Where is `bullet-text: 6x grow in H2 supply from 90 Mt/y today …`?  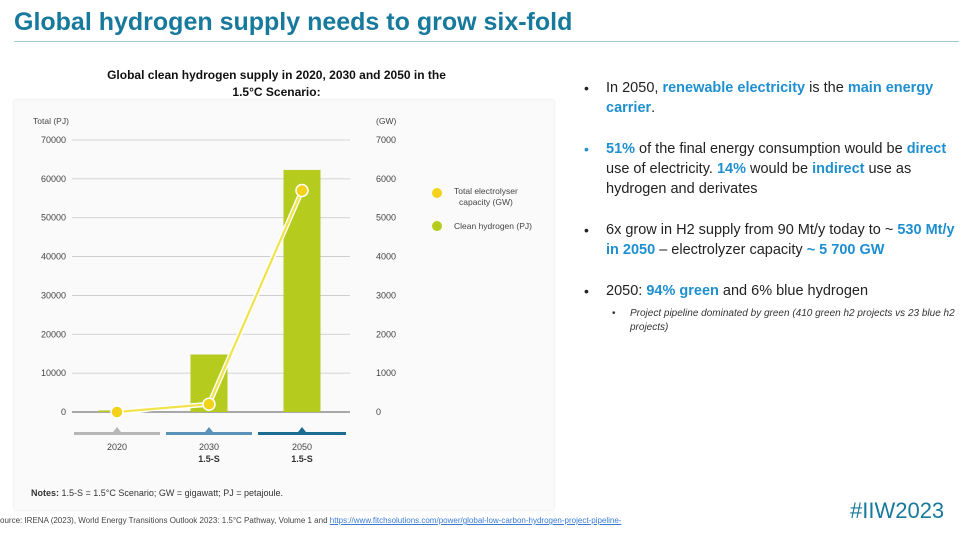
bullet-text: 6x grow in H2 supply from 90 Mt/y today … is located at coordinates (780, 240).